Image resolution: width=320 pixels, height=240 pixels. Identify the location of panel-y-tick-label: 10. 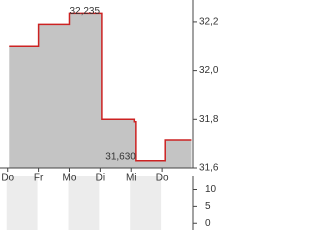
(211, 189).